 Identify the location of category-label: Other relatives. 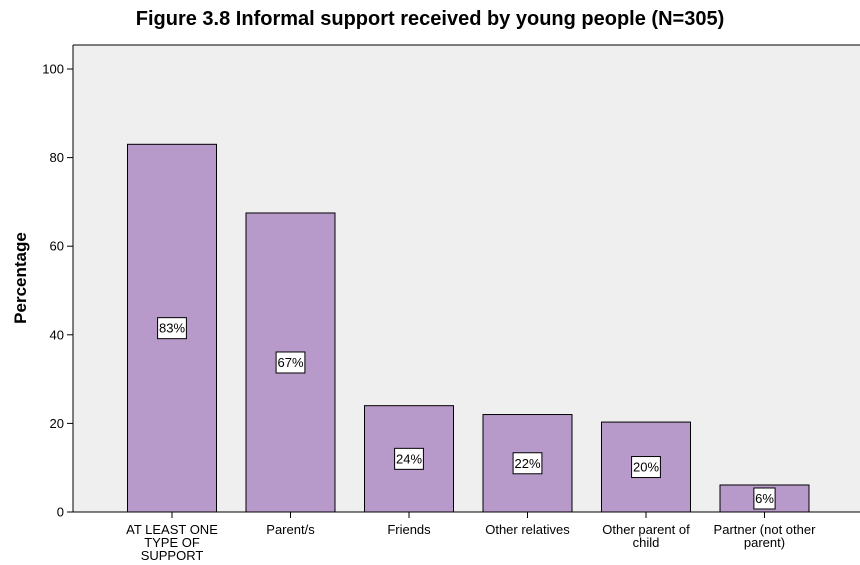
(527, 529).